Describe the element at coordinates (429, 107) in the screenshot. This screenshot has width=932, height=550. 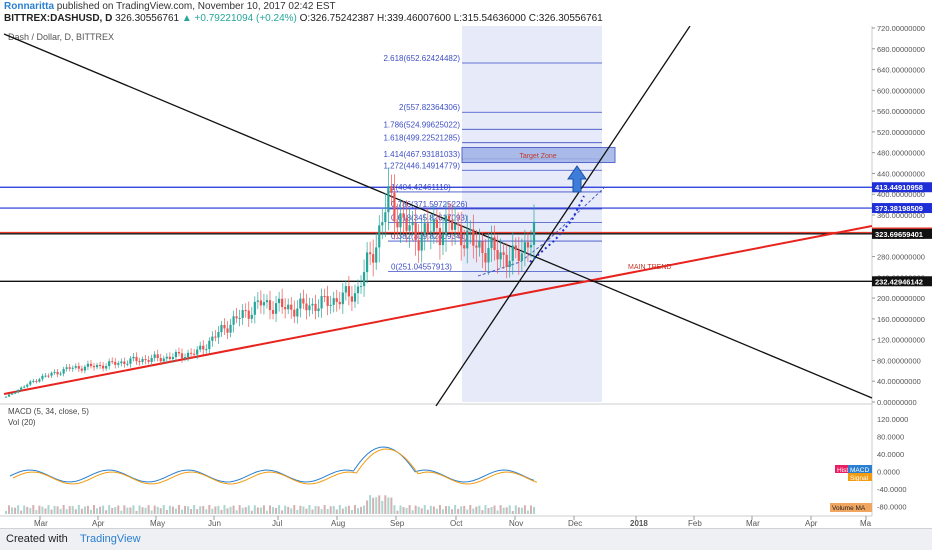
I see `fib-level-label: 2(557.82364306)` at that location.